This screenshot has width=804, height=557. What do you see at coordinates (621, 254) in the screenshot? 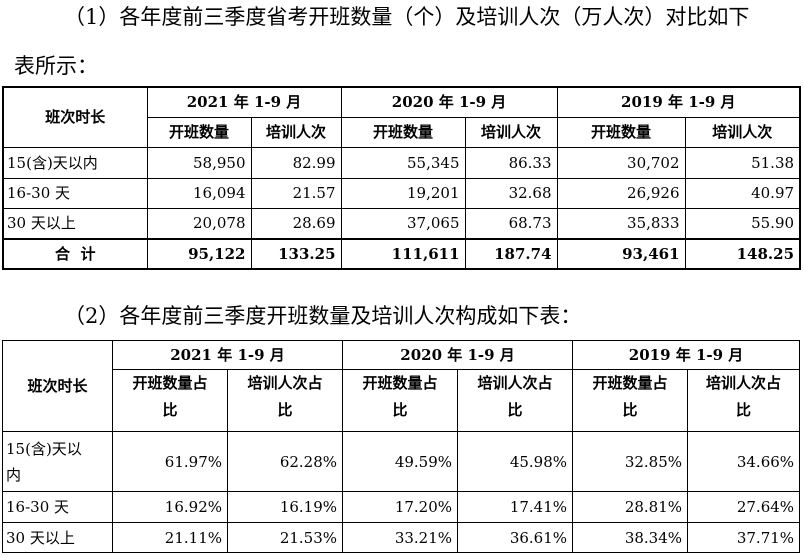
I see `total-cell: 93,461` at bounding box center [621, 254].